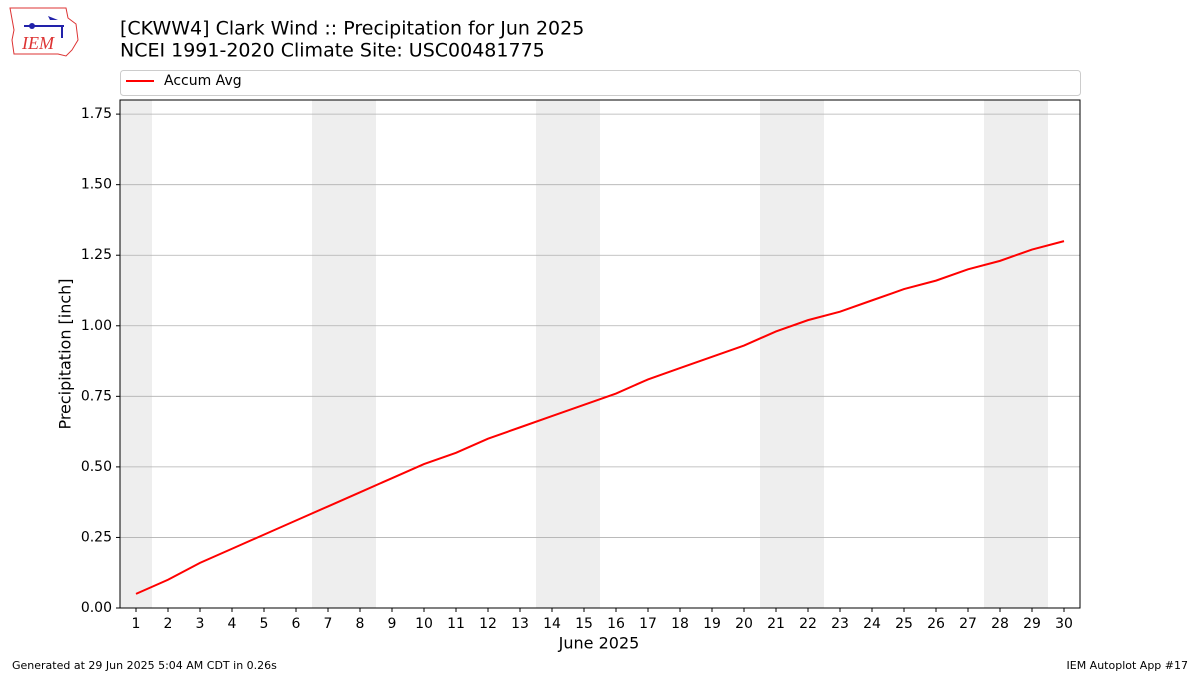  Describe the element at coordinates (332, 51) in the screenshot. I see `chart-subtitle: NCEI 1991-2020 Climate Site: USC00481775` at that location.